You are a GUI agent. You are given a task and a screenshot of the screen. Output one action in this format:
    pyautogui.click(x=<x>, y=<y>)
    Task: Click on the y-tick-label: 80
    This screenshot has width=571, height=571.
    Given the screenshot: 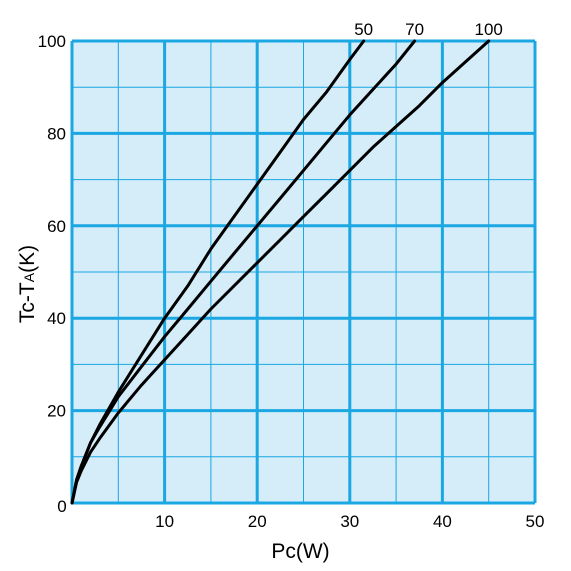 What is the action you would take?
    pyautogui.click(x=56, y=133)
    